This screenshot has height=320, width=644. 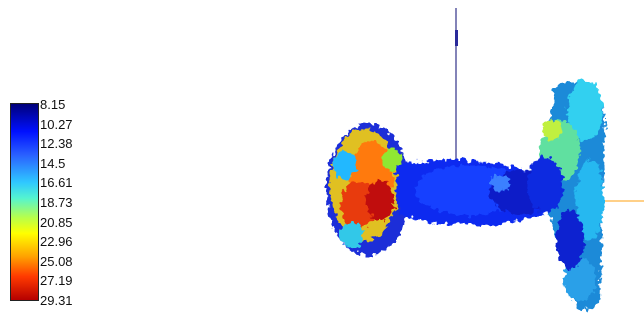 What do you see at coordinates (368, 190) in the screenshot?
I see `left-lobe-structure` at bounding box center [368, 190].